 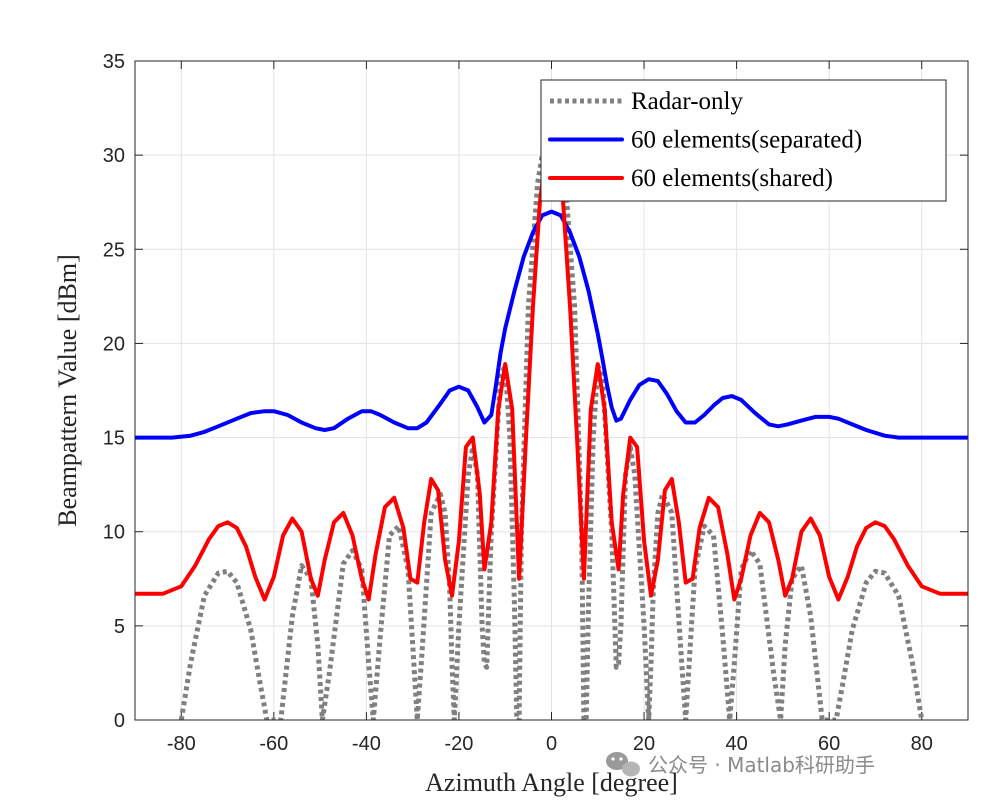 I want to click on y-tick-label: 0, so click(x=119, y=721).